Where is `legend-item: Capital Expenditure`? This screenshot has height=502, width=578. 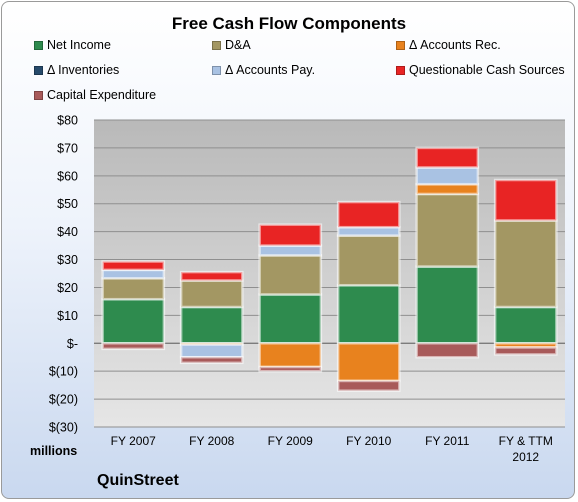
legend-item: Capital Expenditure is located at coordinates (95, 95).